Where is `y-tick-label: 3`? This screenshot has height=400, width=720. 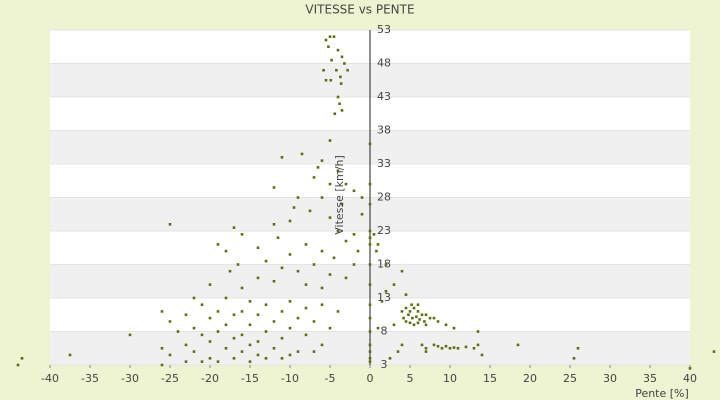 y-tick-label: 3 is located at coordinates (384, 364).